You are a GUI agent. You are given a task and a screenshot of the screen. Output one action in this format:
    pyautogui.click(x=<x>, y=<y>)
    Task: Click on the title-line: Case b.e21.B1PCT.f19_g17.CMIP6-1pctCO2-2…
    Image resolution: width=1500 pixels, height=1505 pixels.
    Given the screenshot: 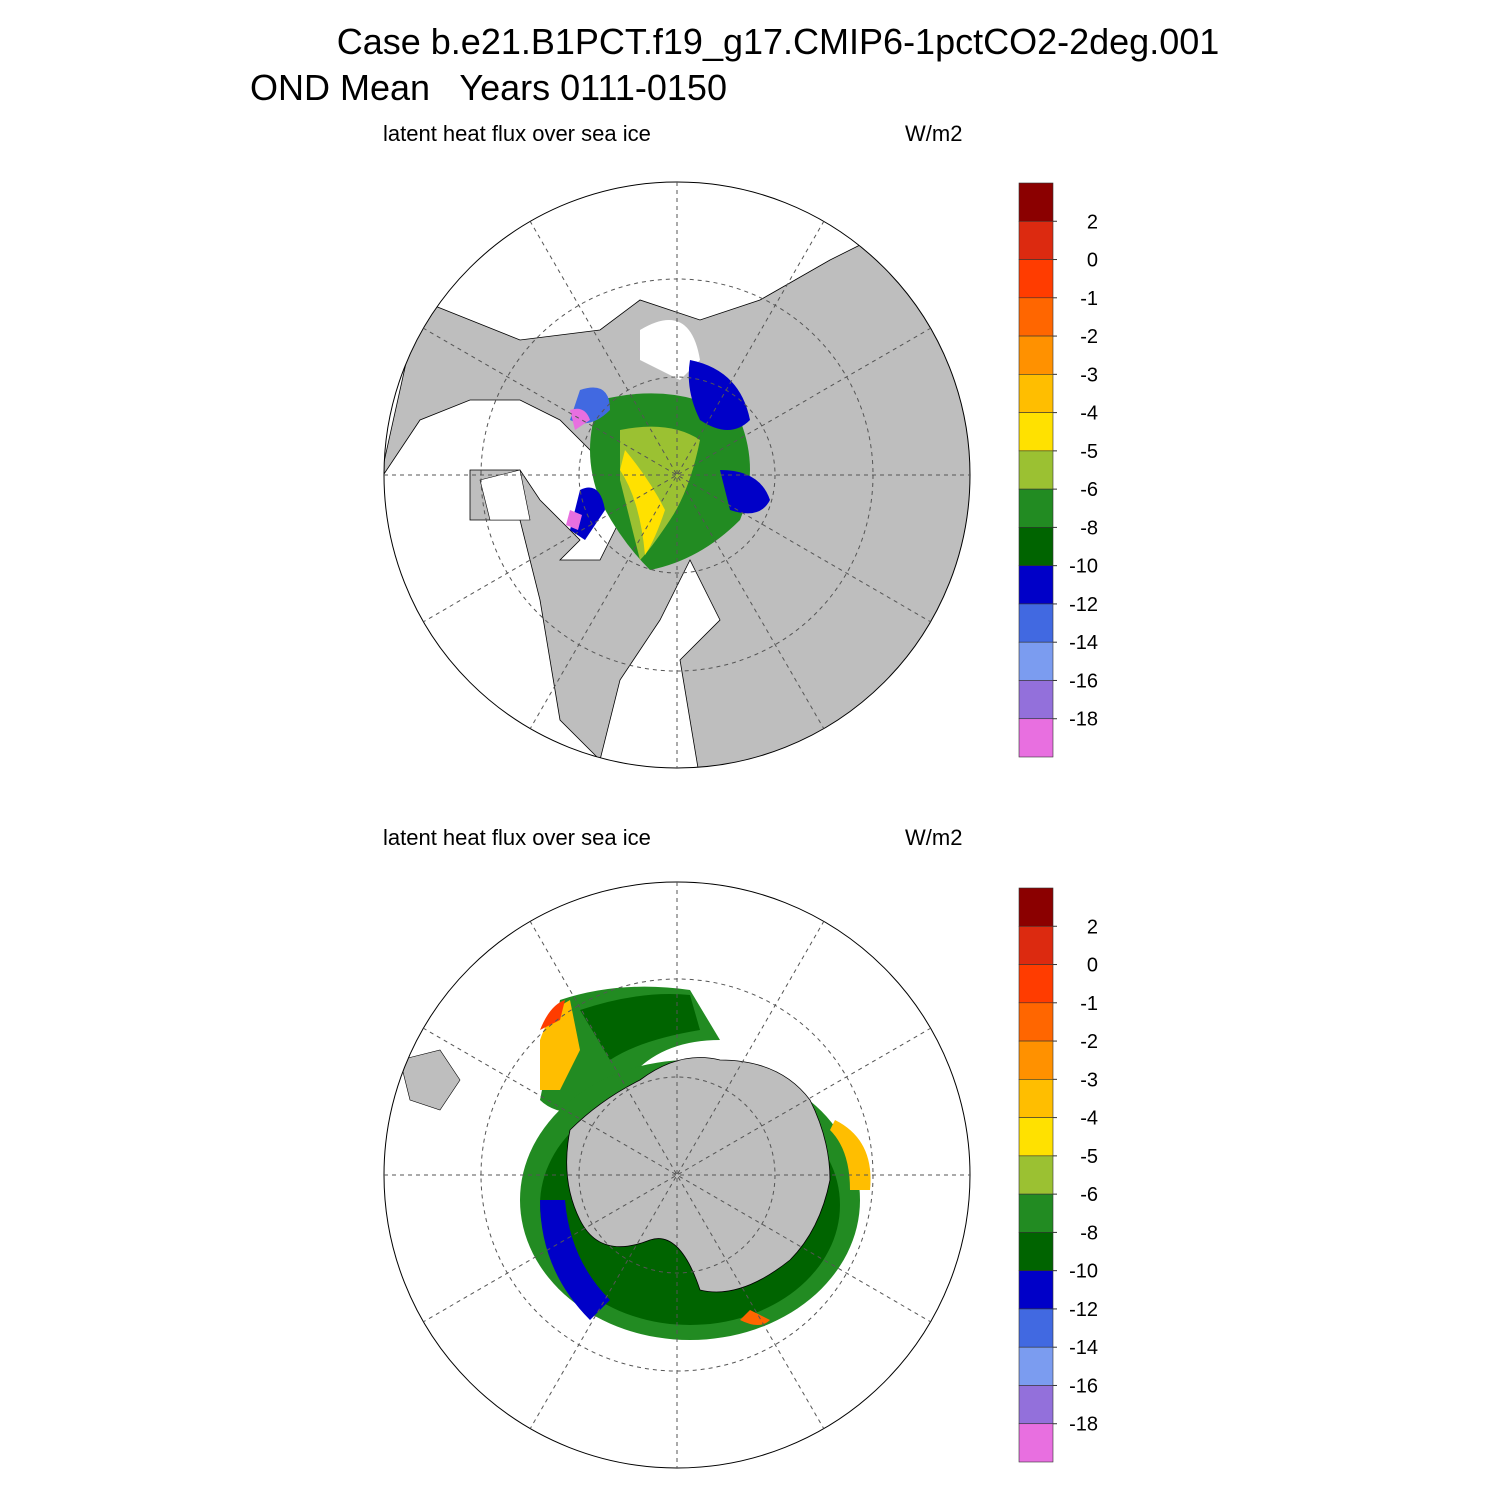 What is the action you would take?
    pyautogui.click(x=778, y=41)
    